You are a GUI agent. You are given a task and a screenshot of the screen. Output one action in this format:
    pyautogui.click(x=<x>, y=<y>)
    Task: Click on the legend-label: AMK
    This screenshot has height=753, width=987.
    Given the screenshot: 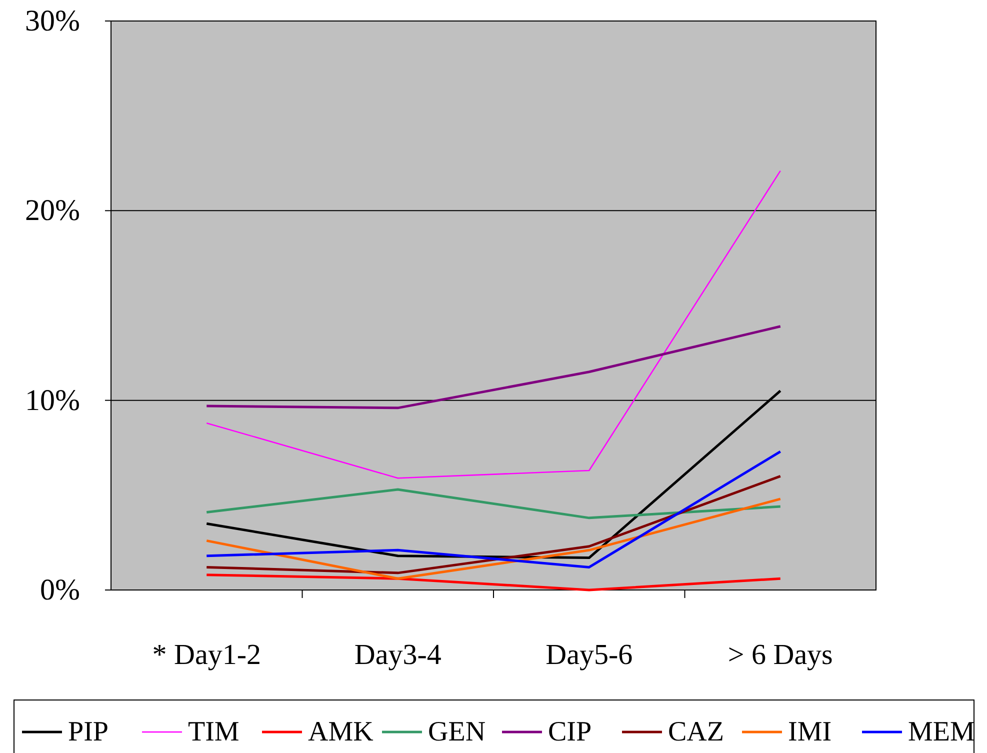 What is the action you would take?
    pyautogui.click(x=341, y=732)
    